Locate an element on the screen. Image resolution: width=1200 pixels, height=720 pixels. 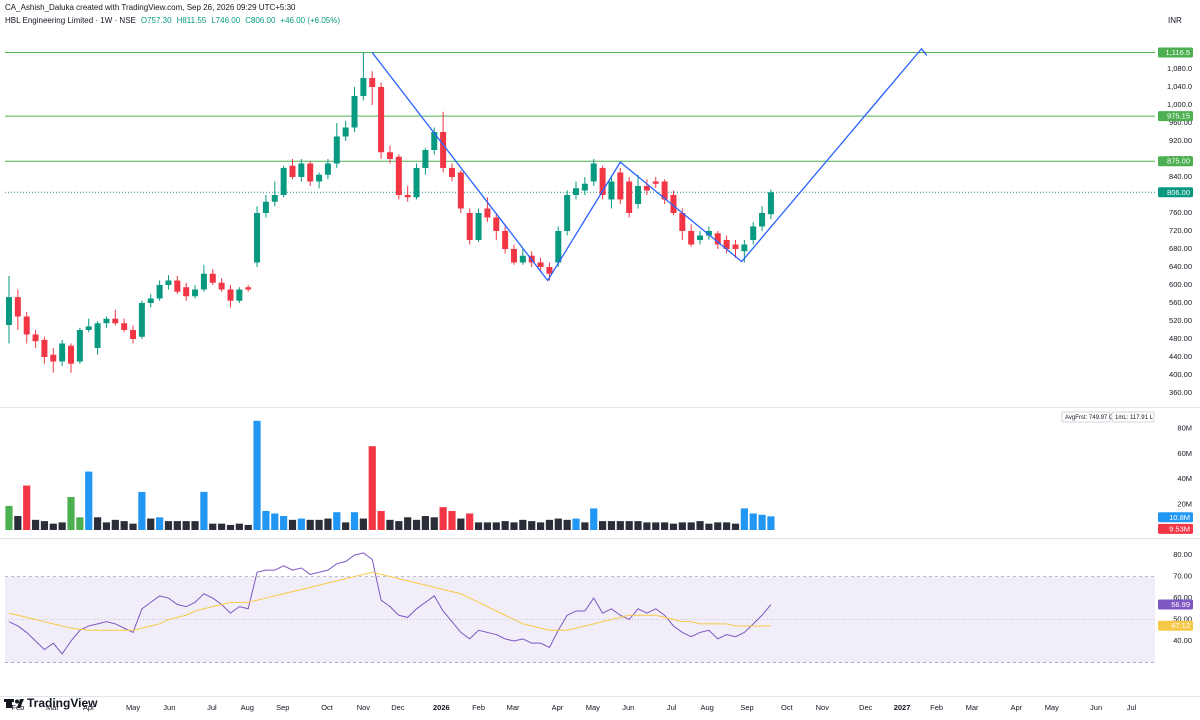
x-tick-label: Nov is located at coordinates (823, 707).